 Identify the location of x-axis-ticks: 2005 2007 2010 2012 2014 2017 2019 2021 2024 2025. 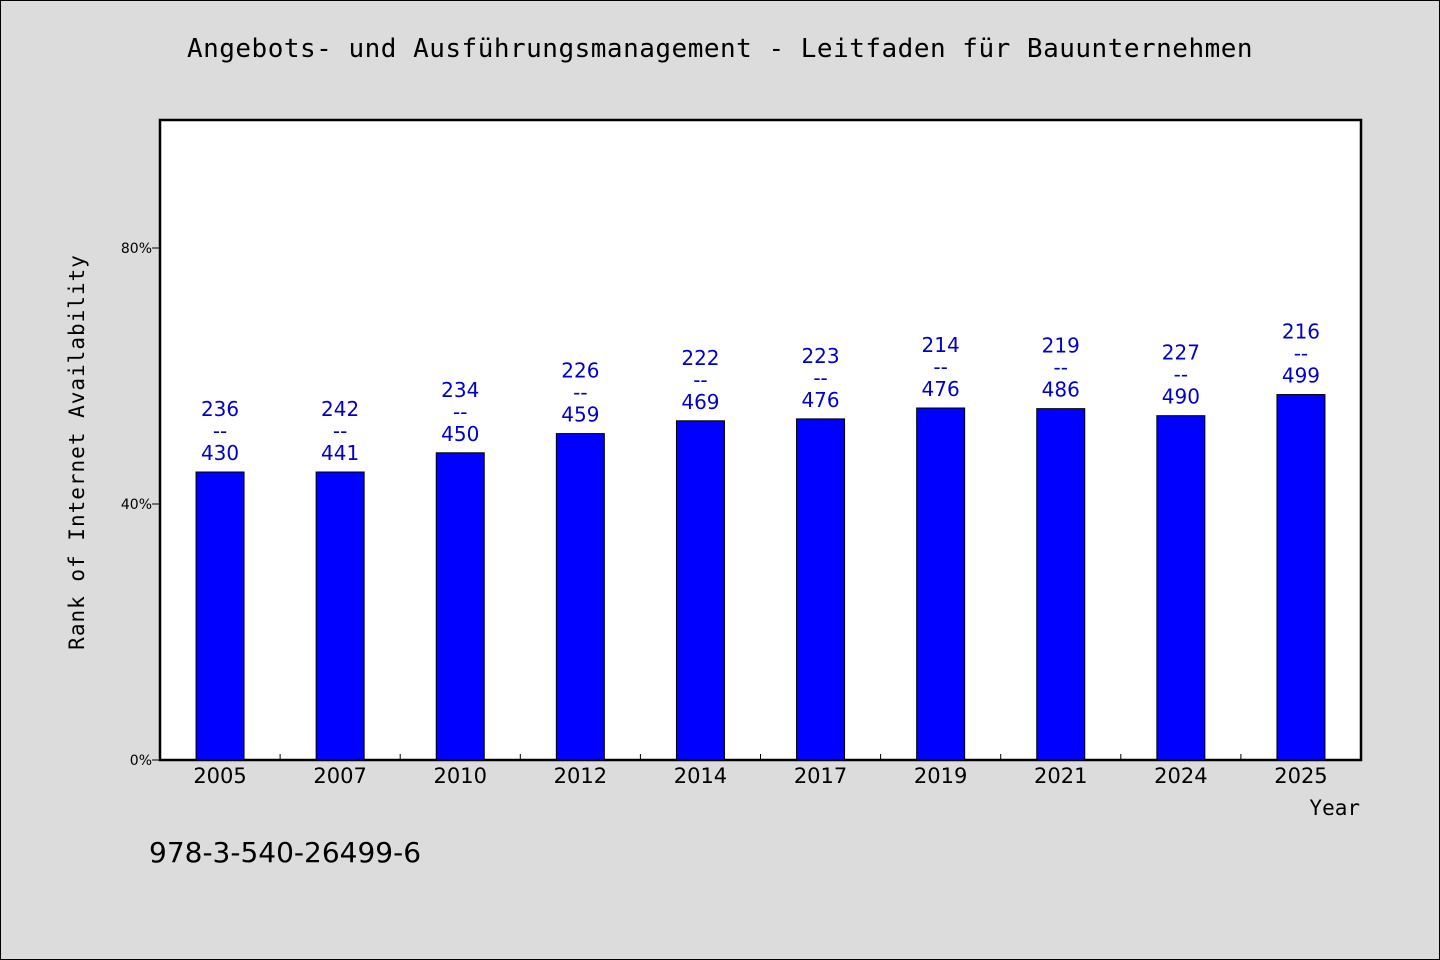
(760, 771).